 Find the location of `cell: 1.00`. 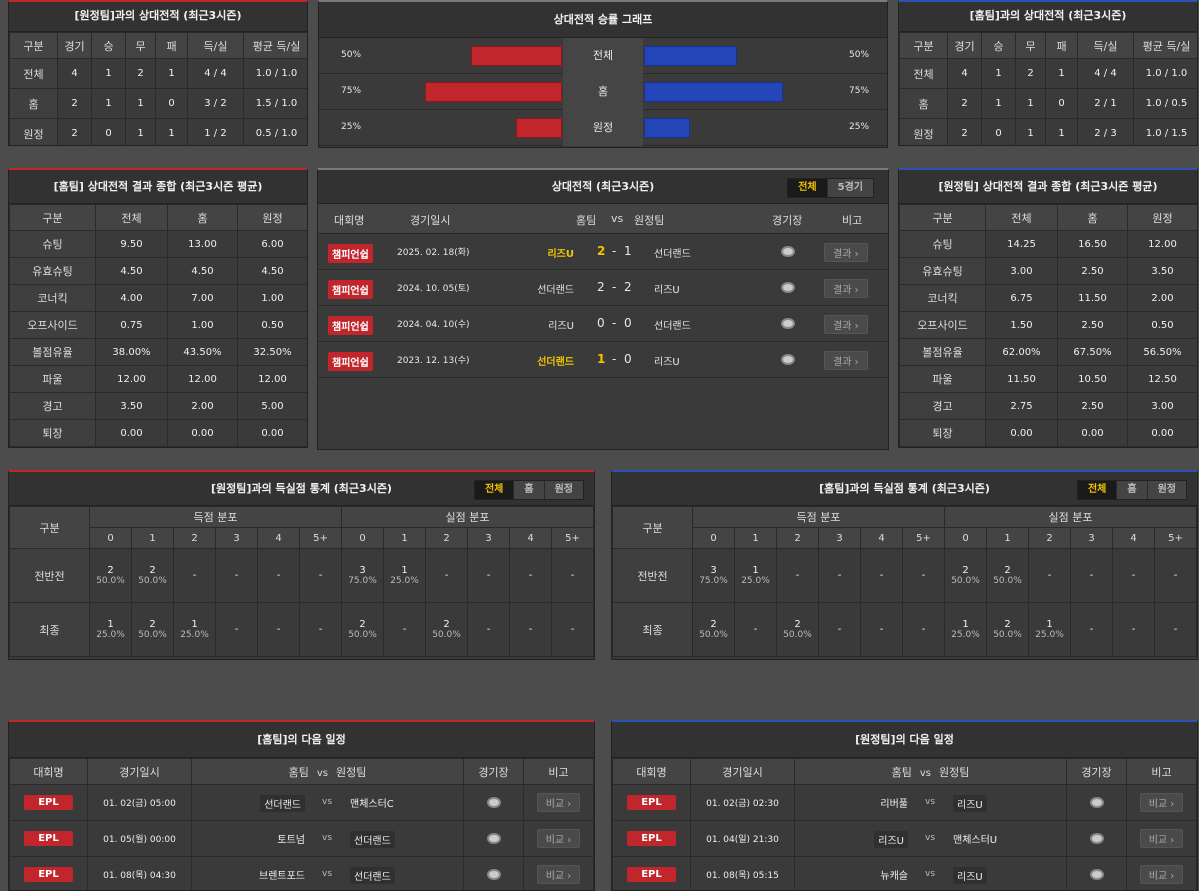

cell: 1.00 is located at coordinates (202, 325).